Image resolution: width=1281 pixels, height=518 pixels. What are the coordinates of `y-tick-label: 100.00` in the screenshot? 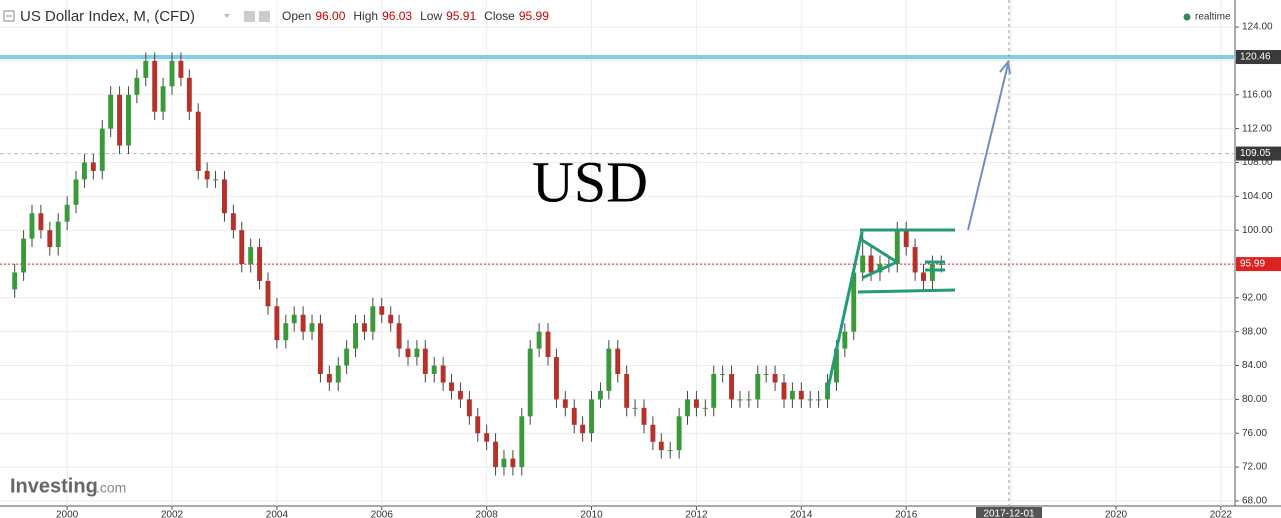 It's located at (1257, 230).